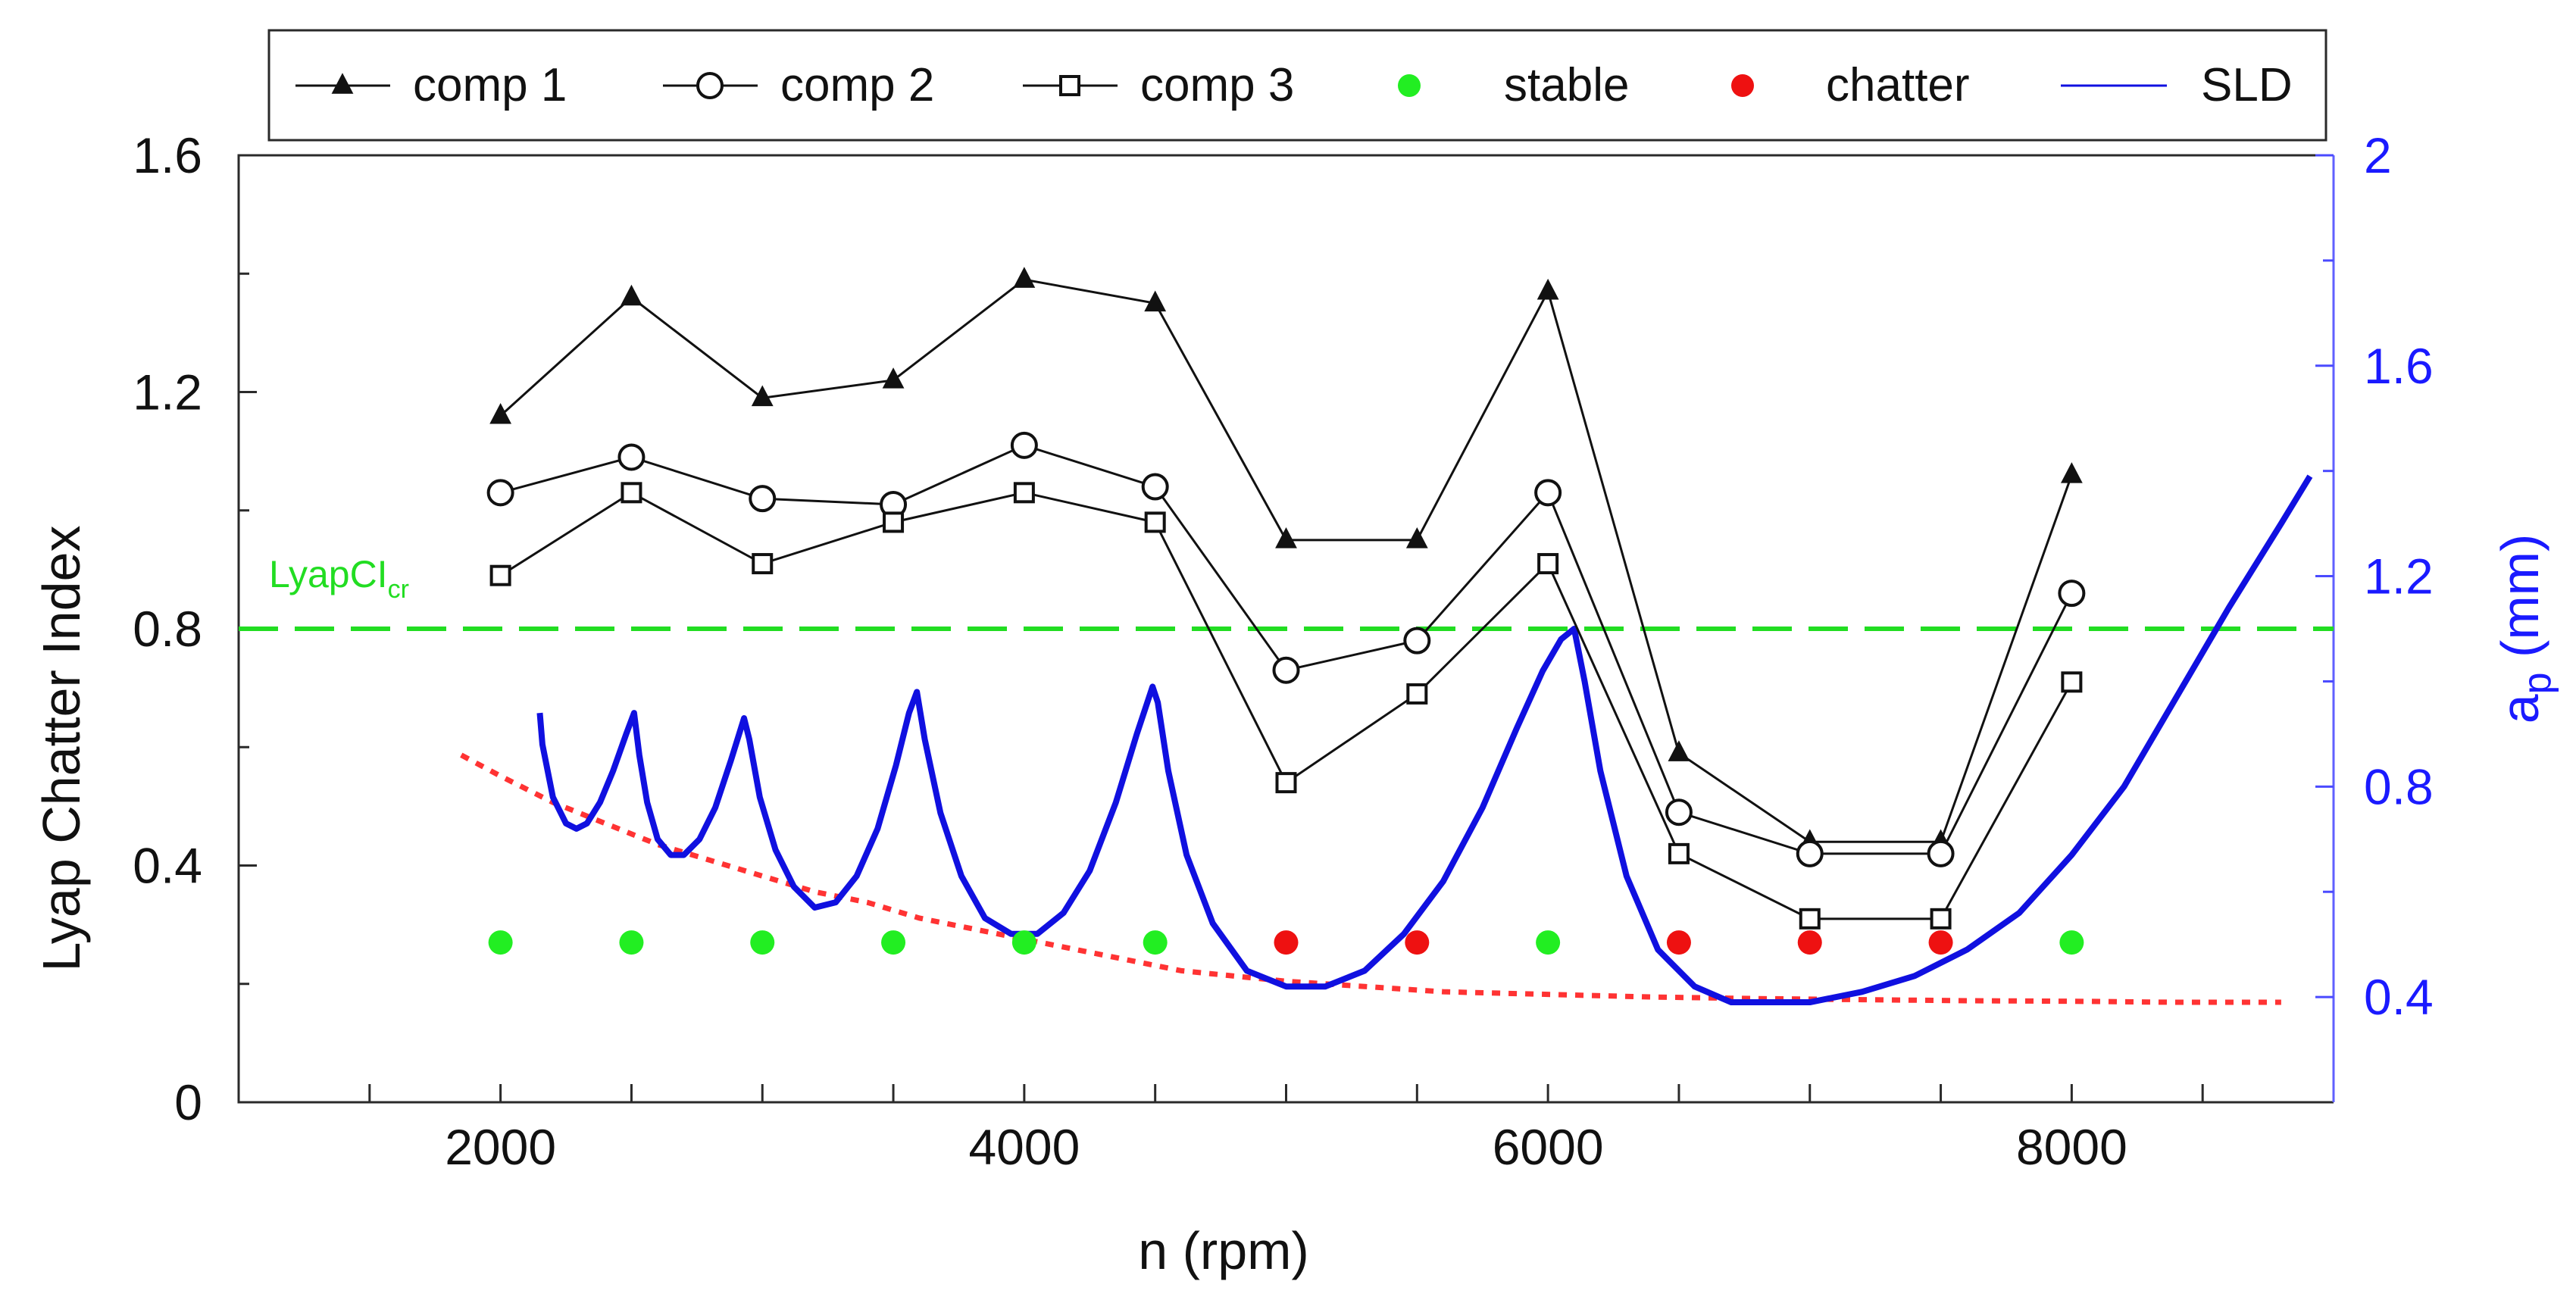  Describe the element at coordinates (328, 574) in the screenshot. I see `threshold-label-main: LyapCI` at that location.